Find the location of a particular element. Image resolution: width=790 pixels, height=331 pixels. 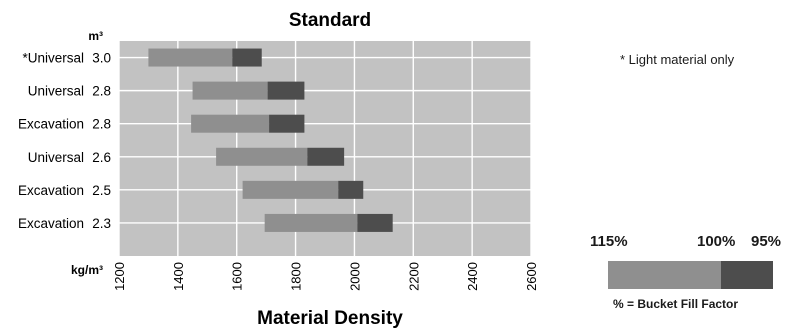

footnote: * Light material only is located at coordinates (677, 59).